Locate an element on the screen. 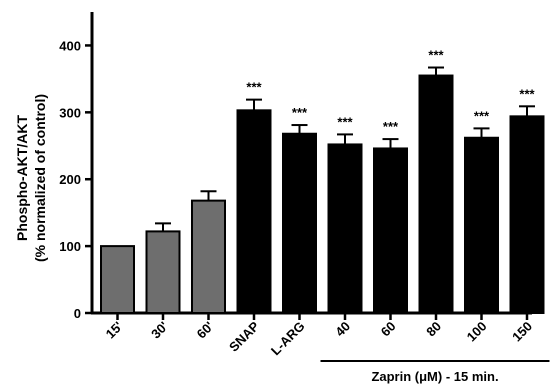 Image resolution: width=553 pixels, height=392 pixels. y-tick-label: 0 is located at coordinates (77, 313).